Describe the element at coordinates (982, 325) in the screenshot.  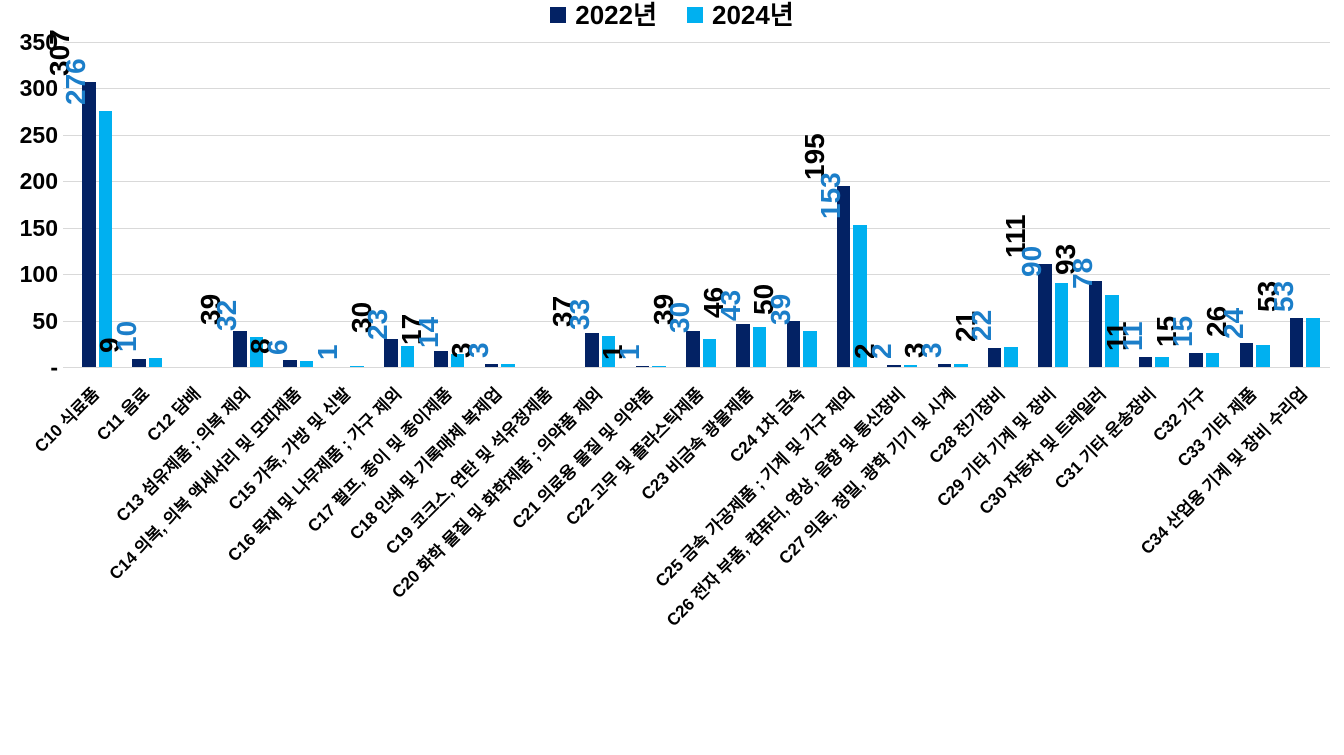
I see `bar-value-label: 22` at that location.